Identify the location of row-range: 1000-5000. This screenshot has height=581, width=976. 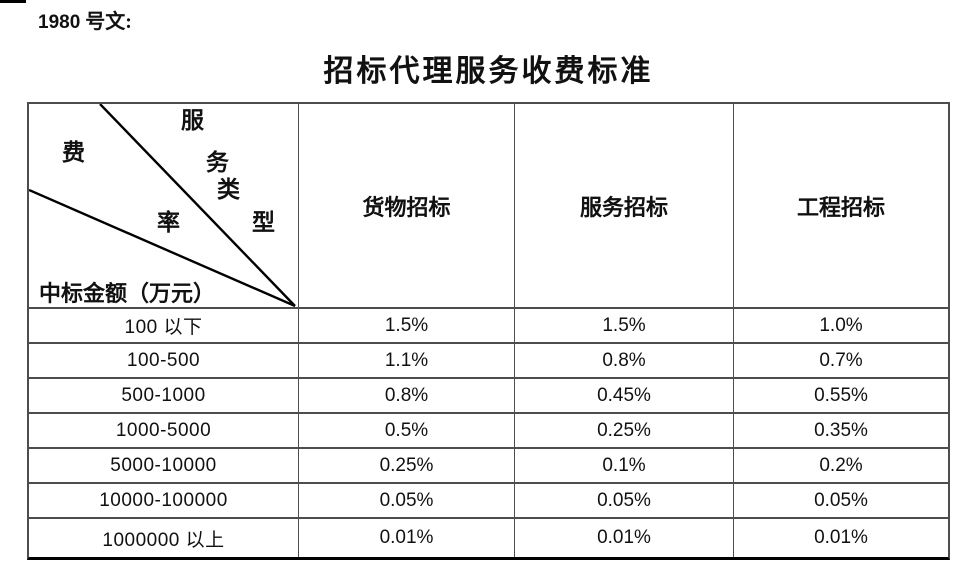
(164, 431).